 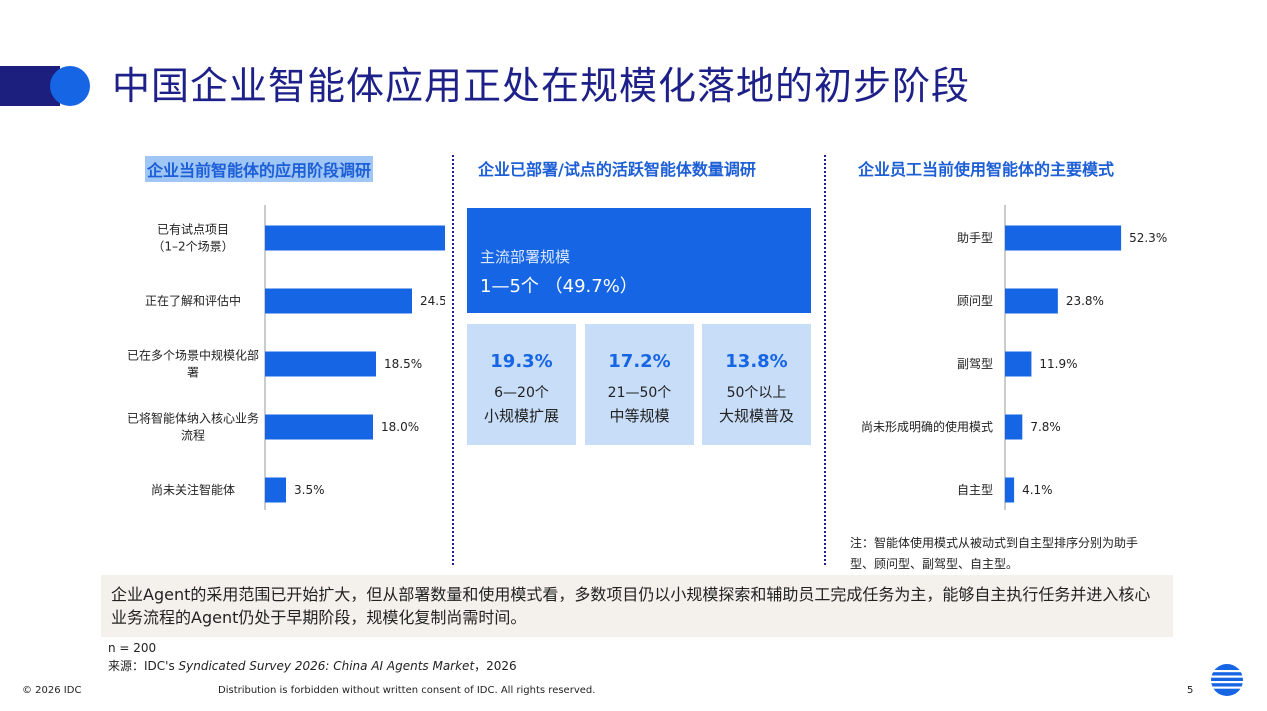 I want to click on header-accent-dot, so click(x=70, y=86).